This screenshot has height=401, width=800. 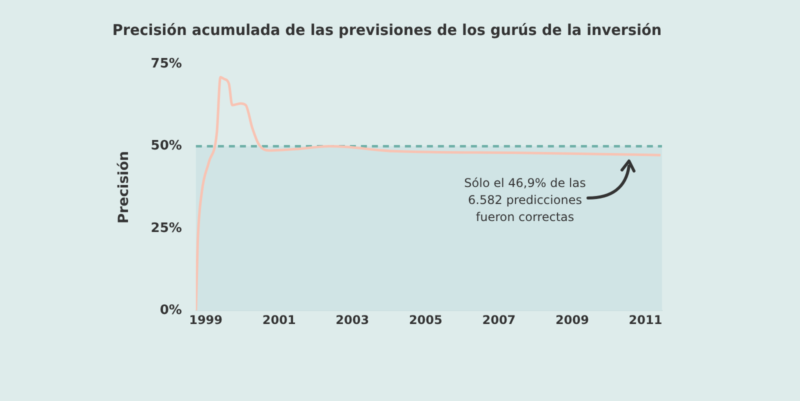 What do you see at coordinates (499, 319) in the screenshot?
I see `x-tick-label: 2007` at bounding box center [499, 319].